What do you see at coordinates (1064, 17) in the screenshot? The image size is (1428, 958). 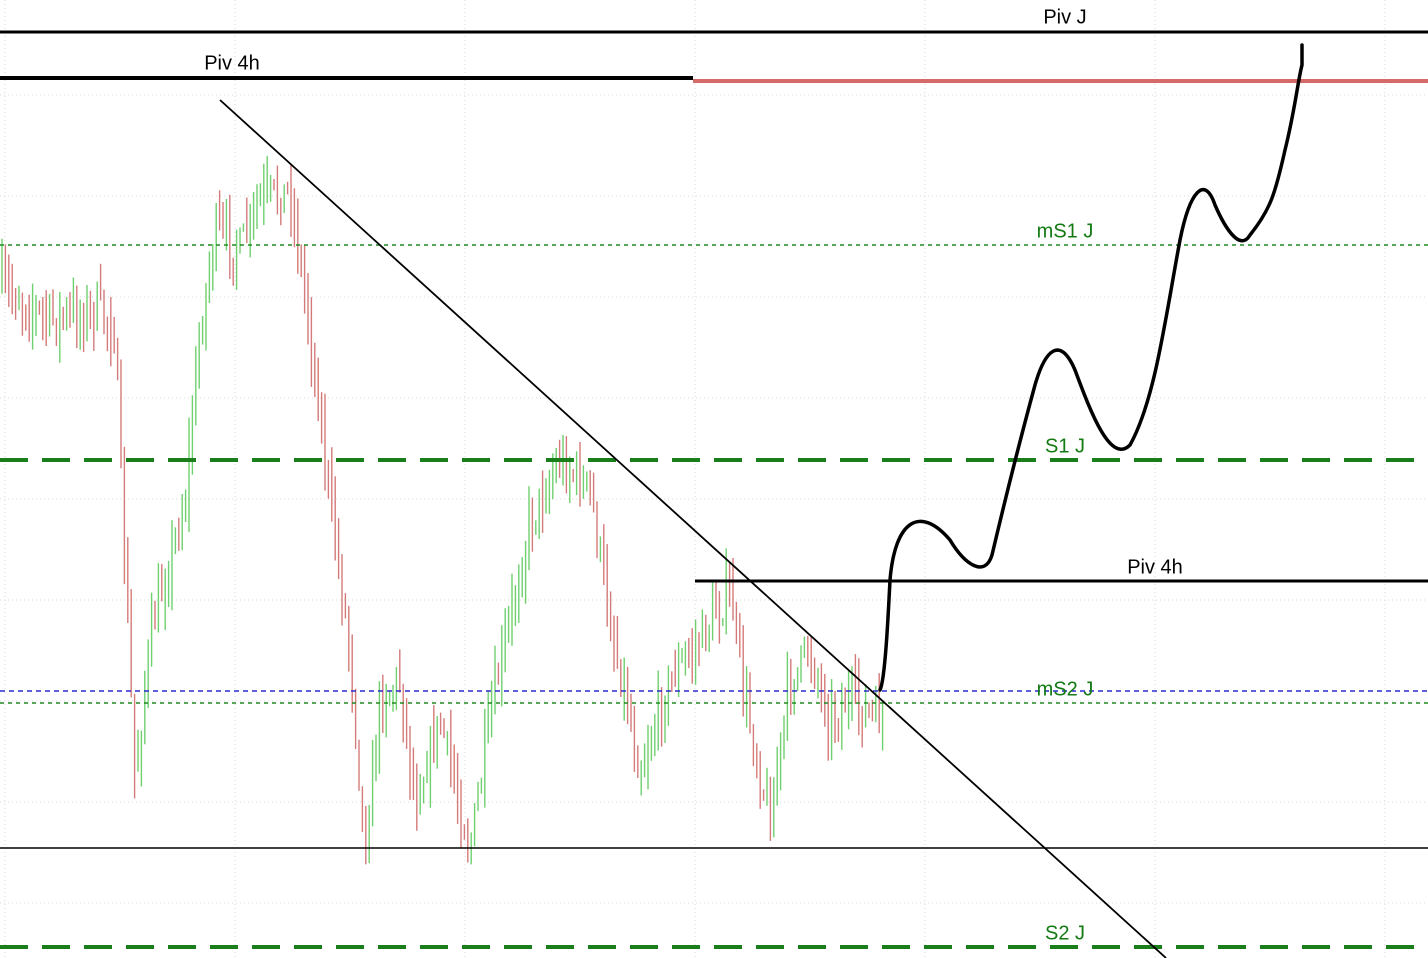 I see `level-label: Piv J` at bounding box center [1064, 17].